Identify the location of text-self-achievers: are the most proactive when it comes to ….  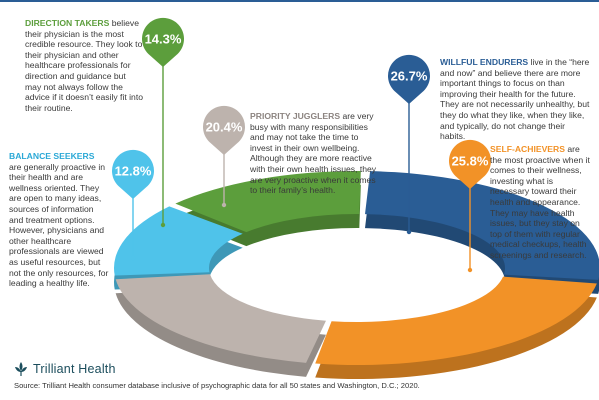
(540, 202).